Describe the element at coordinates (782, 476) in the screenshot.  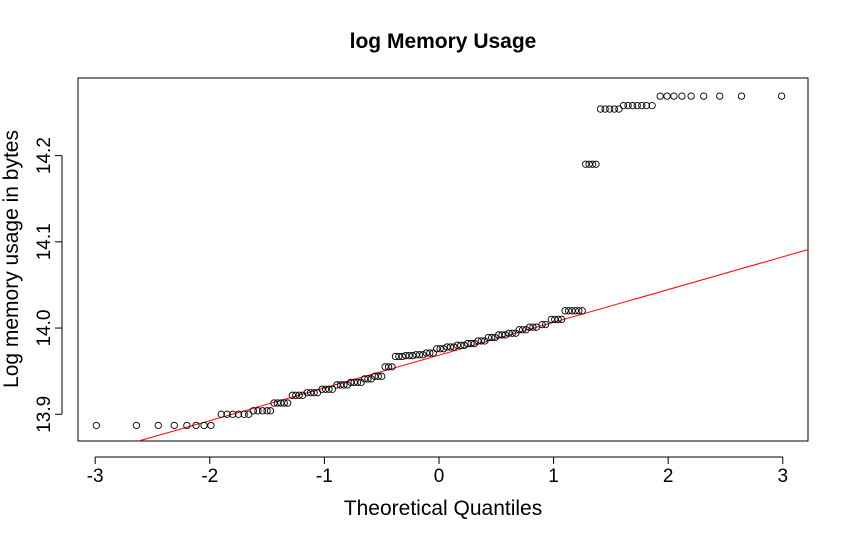
I see `x-tick-label: 3` at that location.